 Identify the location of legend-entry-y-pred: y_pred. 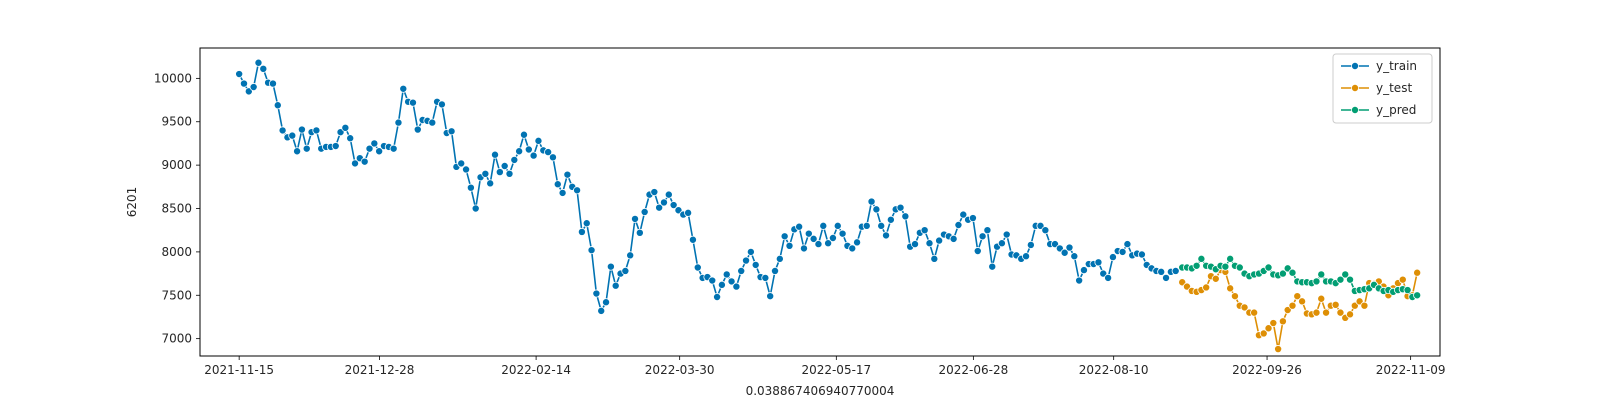
(1378, 110).